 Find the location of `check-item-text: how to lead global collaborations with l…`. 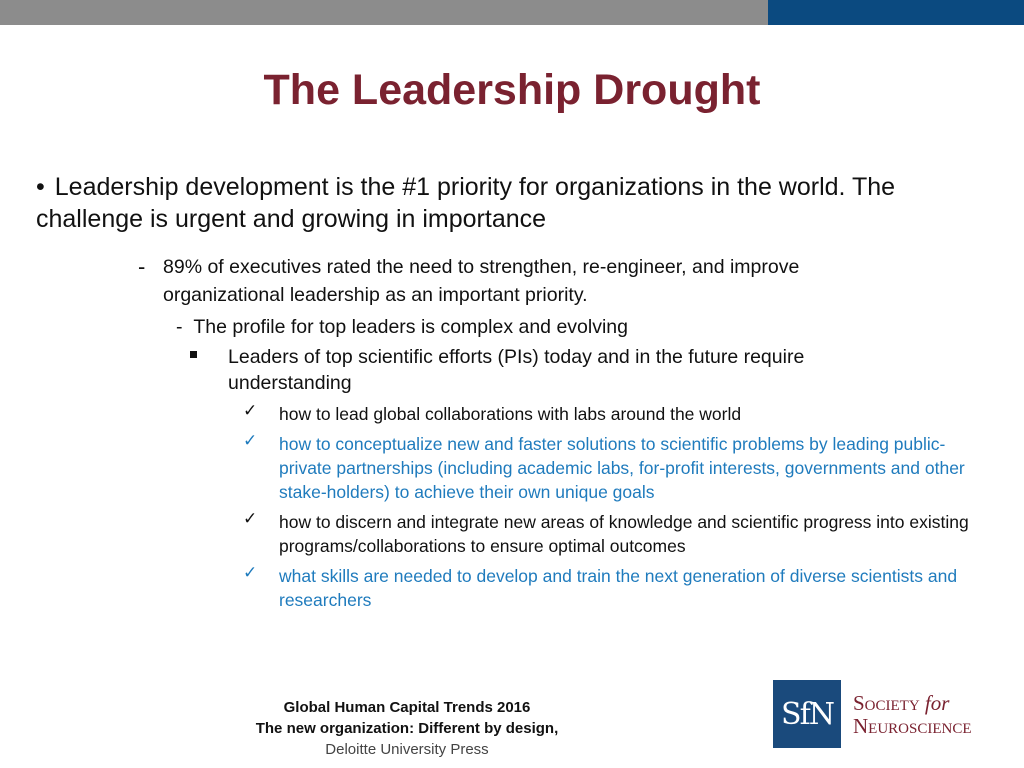

check-item-text: how to lead global collaborations with l… is located at coordinates (510, 414).